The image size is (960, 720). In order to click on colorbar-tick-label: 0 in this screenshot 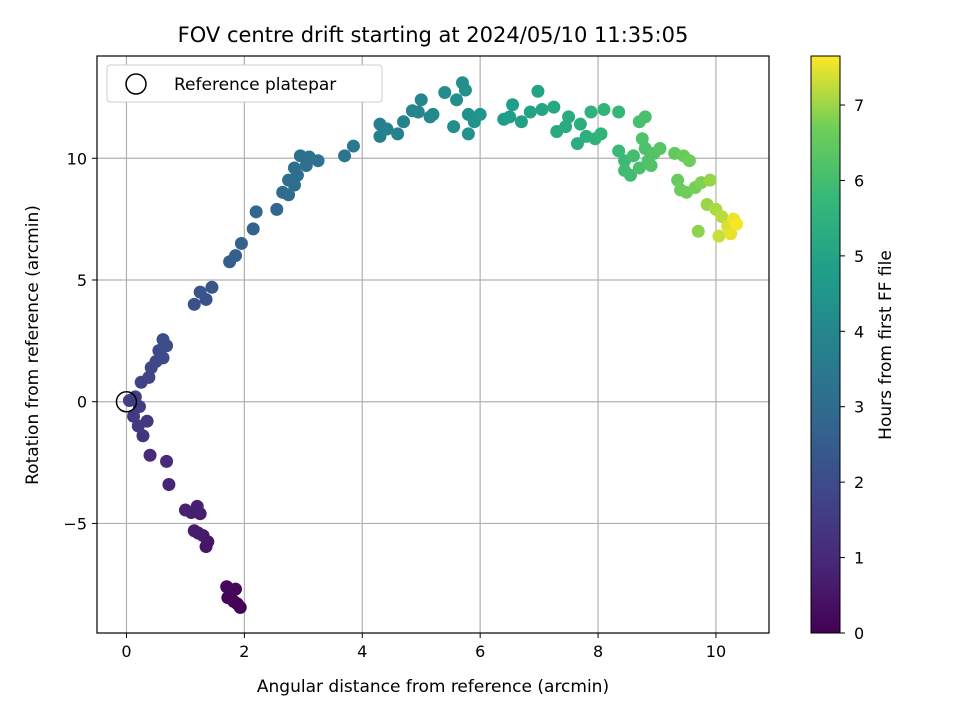, I will do `click(859, 633)`.